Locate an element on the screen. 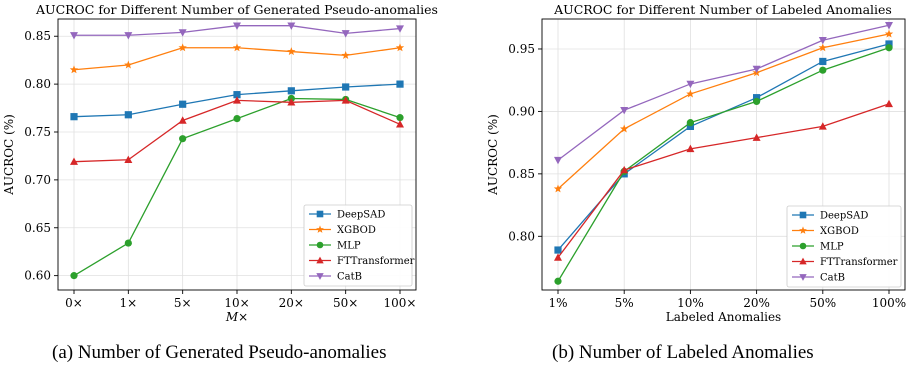  x-tick-label: 100× is located at coordinates (400, 303).